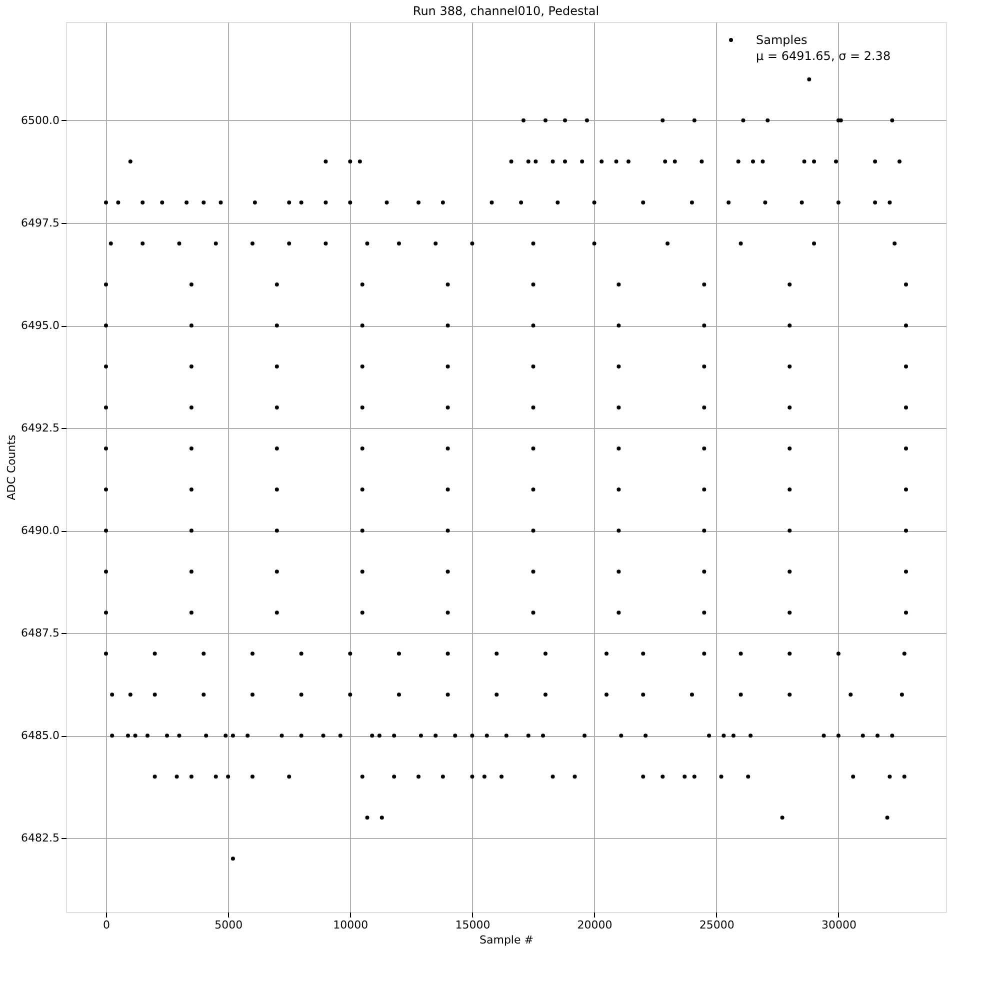 The height and width of the screenshot is (1000, 1000). Describe the element at coordinates (40, 838) in the screenshot. I see `y-tick-label: 6482.5` at that location.